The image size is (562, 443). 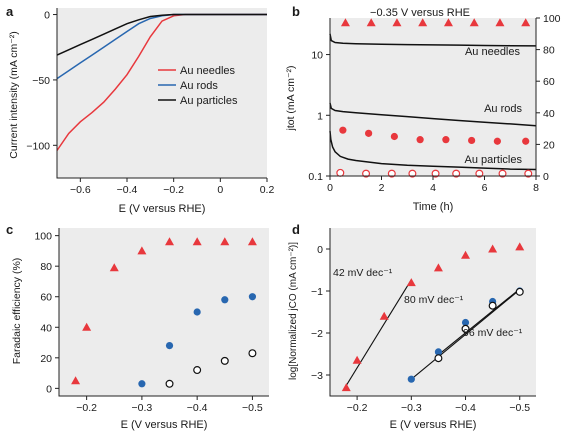 I want to click on current-curve-au-particles, so click(x=433, y=150).